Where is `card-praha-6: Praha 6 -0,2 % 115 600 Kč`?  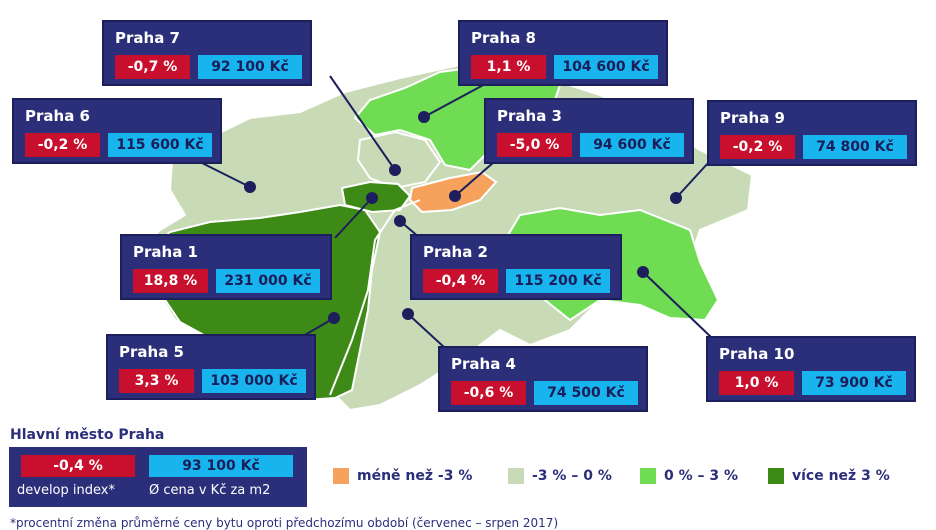 card-praha-6: Praha 6 -0,2 % 115 600 Kč is located at coordinates (117, 131).